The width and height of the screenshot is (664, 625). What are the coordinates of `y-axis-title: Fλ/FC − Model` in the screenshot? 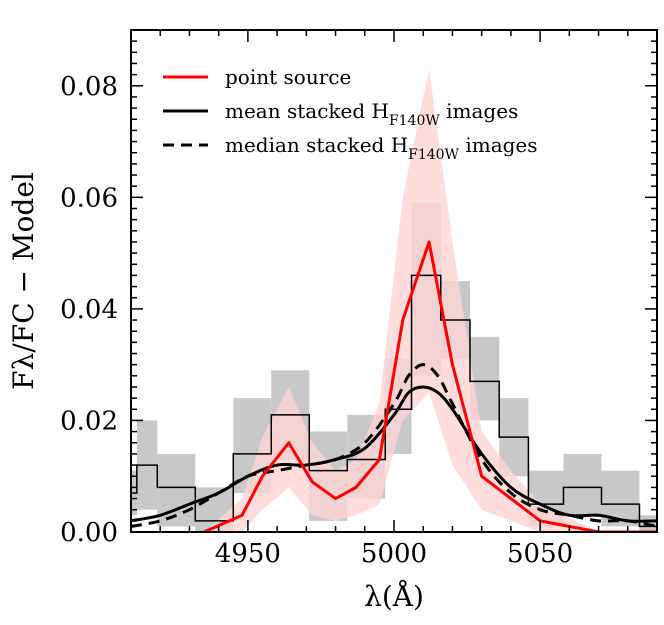 It's located at (23, 281).